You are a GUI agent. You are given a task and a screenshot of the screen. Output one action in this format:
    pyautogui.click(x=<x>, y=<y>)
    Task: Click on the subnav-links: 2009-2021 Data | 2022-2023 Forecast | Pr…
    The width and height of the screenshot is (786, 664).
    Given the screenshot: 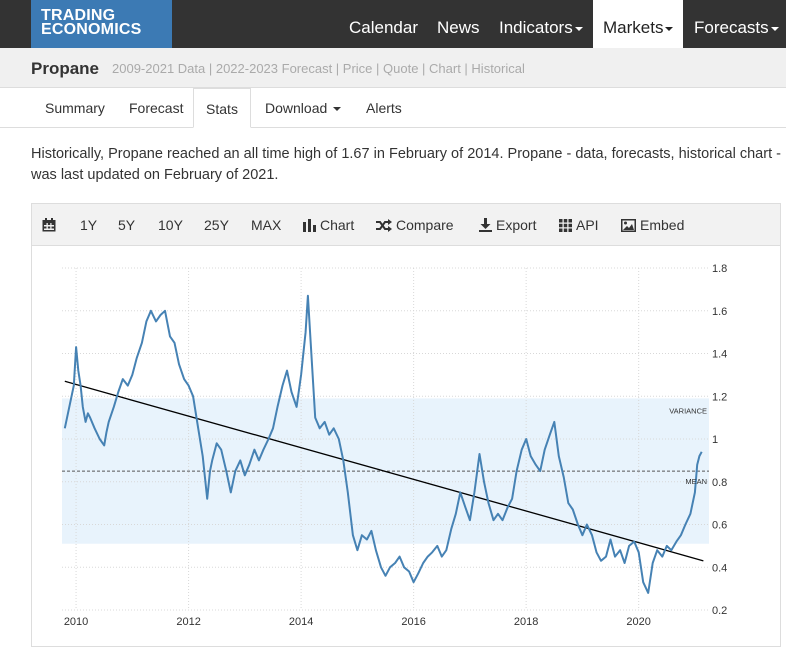 What is the action you would take?
    pyautogui.click(x=318, y=68)
    